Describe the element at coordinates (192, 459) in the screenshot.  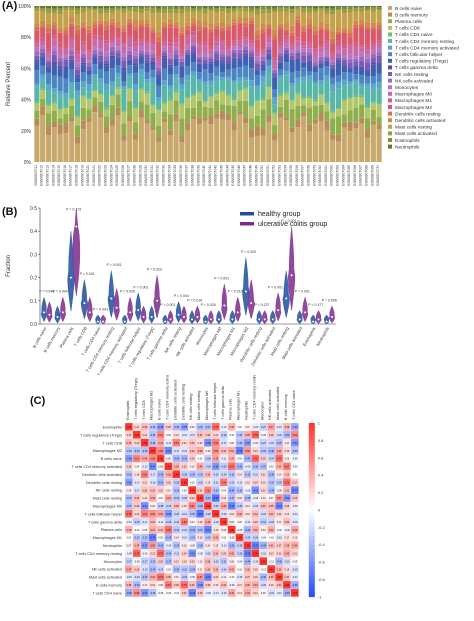
I see `cell-value: 0.25` at that location.